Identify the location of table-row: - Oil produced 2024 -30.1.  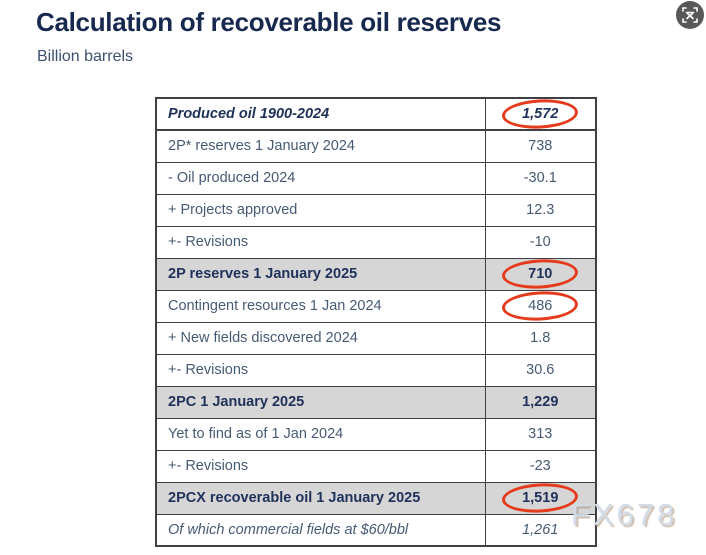
(376, 178).